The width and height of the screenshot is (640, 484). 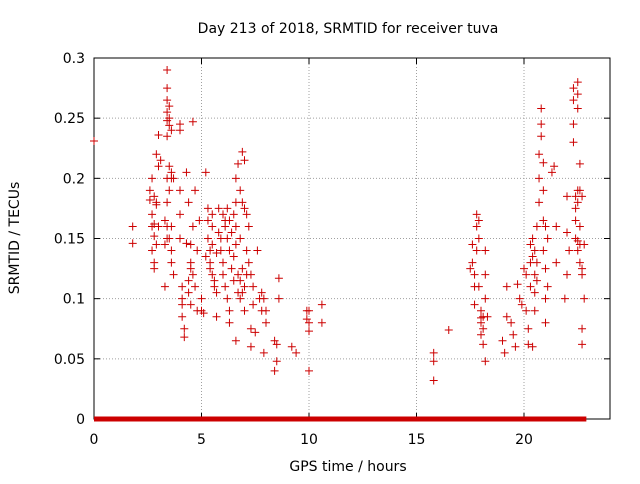 What do you see at coordinates (347, 467) in the screenshot?
I see `x-axis-label: GPS time / hours` at bounding box center [347, 467].